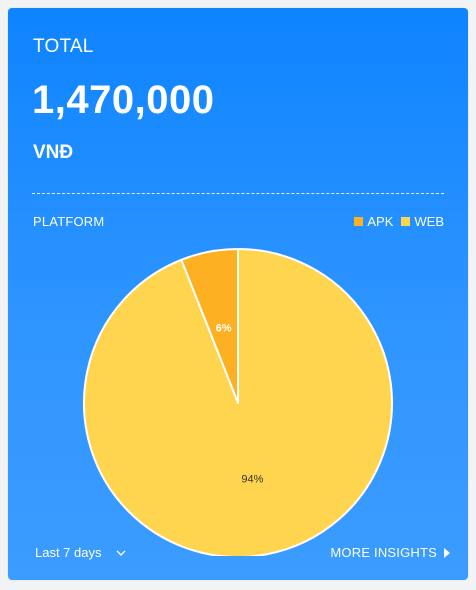 The height and width of the screenshot is (590, 476). I want to click on date-range-label: Last 7 days, so click(68, 552).